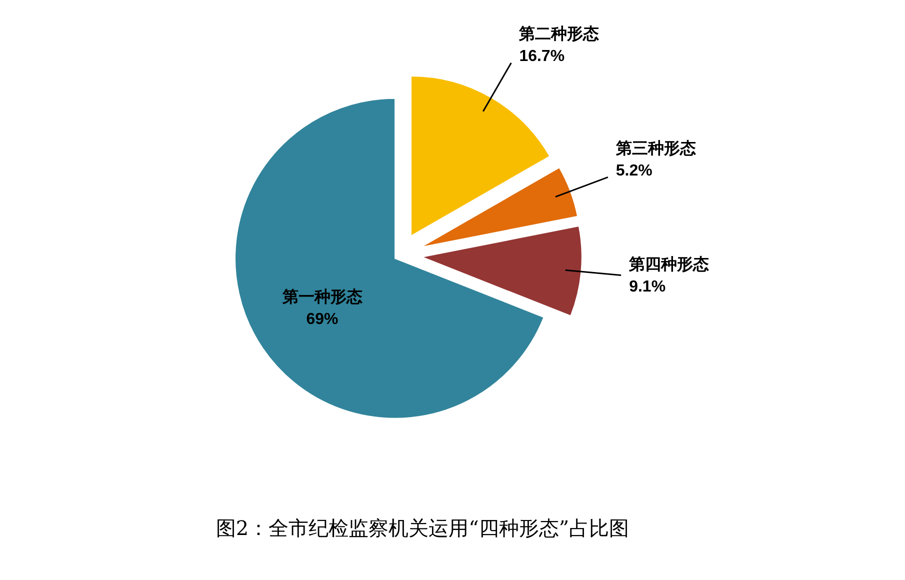 This screenshot has height=580, width=905. Describe the element at coordinates (669, 264) in the screenshot. I see `slice-label: 第四种形态` at that location.